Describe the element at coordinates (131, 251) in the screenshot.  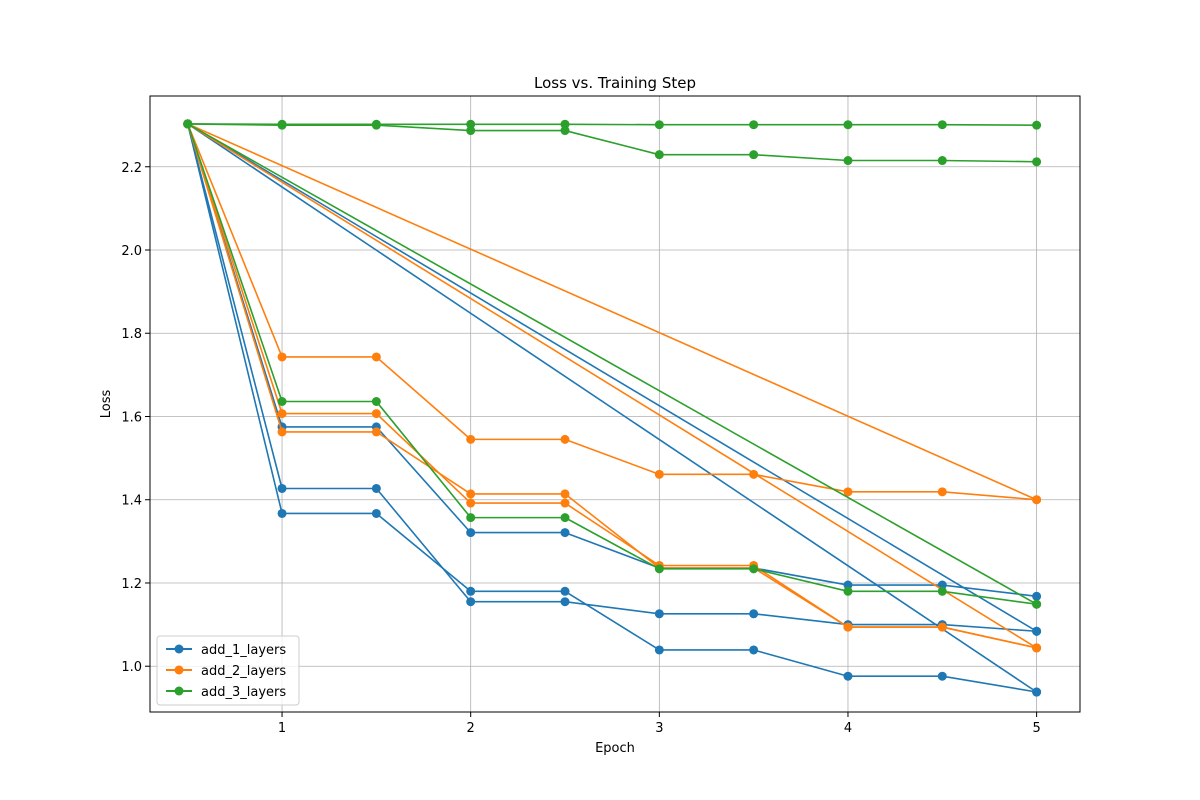
I see `y-tick-label: 2.0` at that location.